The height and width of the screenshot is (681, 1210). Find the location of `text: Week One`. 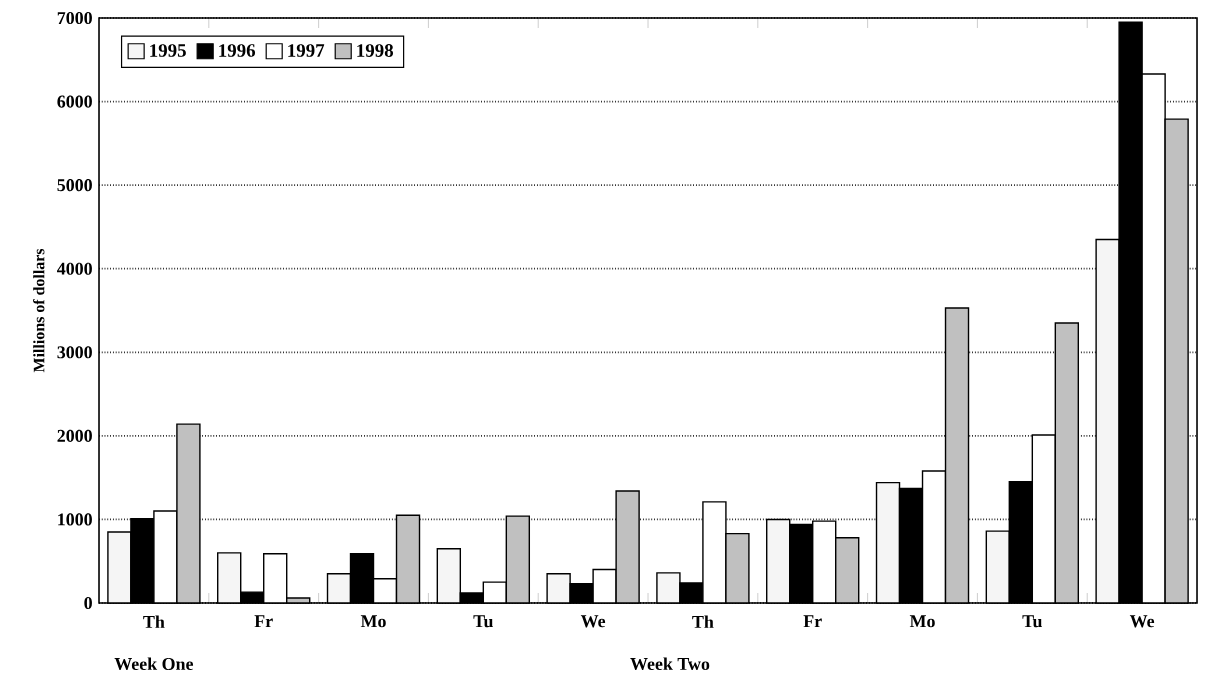

text: Week One is located at coordinates (154, 664).